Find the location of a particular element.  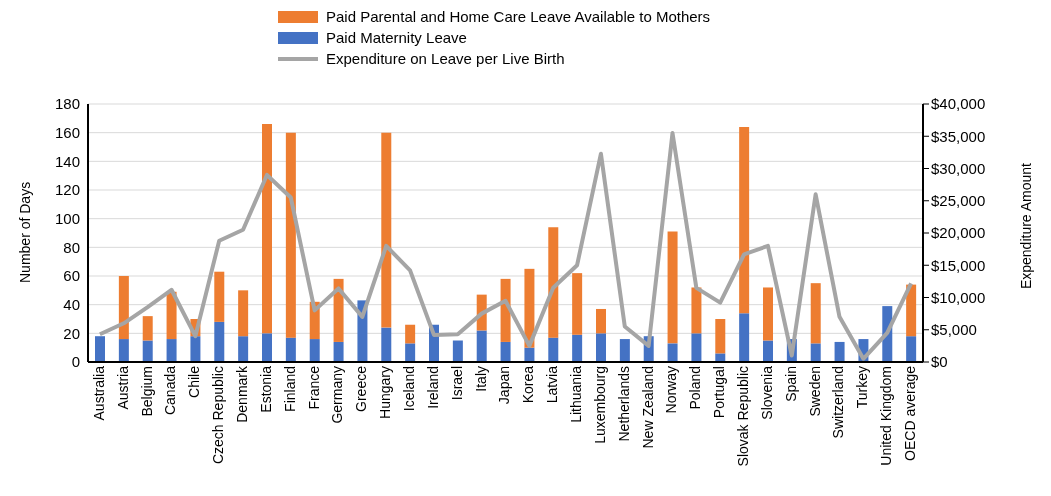

x-tick-label: Finland is located at coordinates (289, 389).